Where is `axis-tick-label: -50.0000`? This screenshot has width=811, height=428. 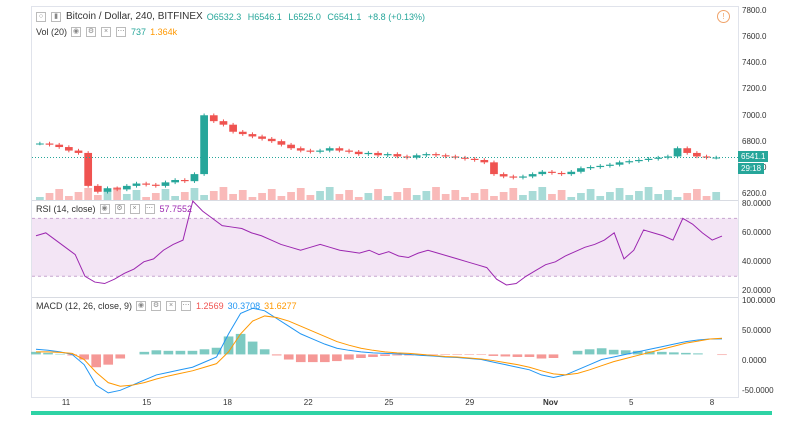
axis-tick-label: -50.0000 is located at coordinates (758, 390).